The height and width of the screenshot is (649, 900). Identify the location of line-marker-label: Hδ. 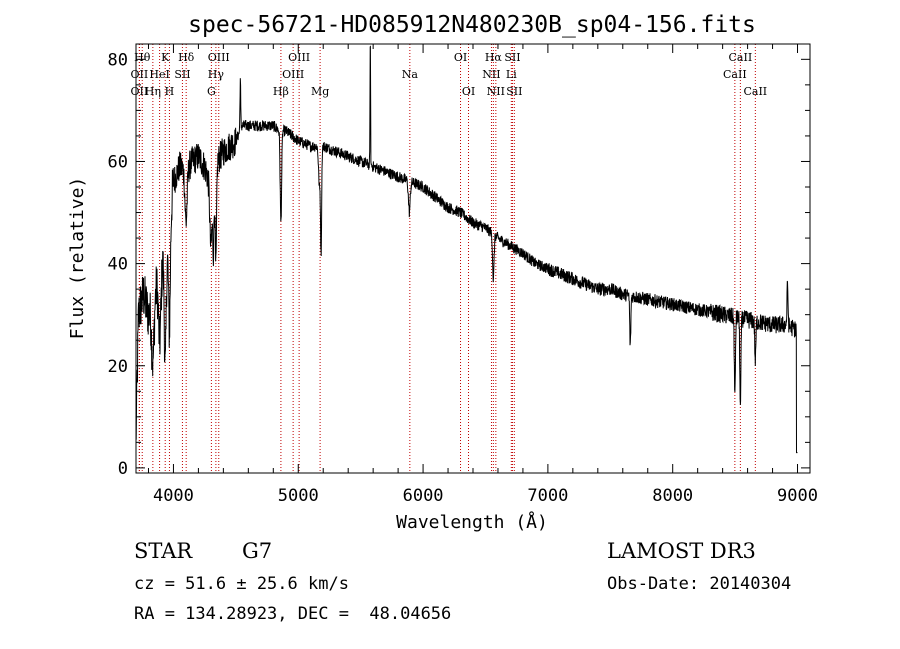
(186, 57).